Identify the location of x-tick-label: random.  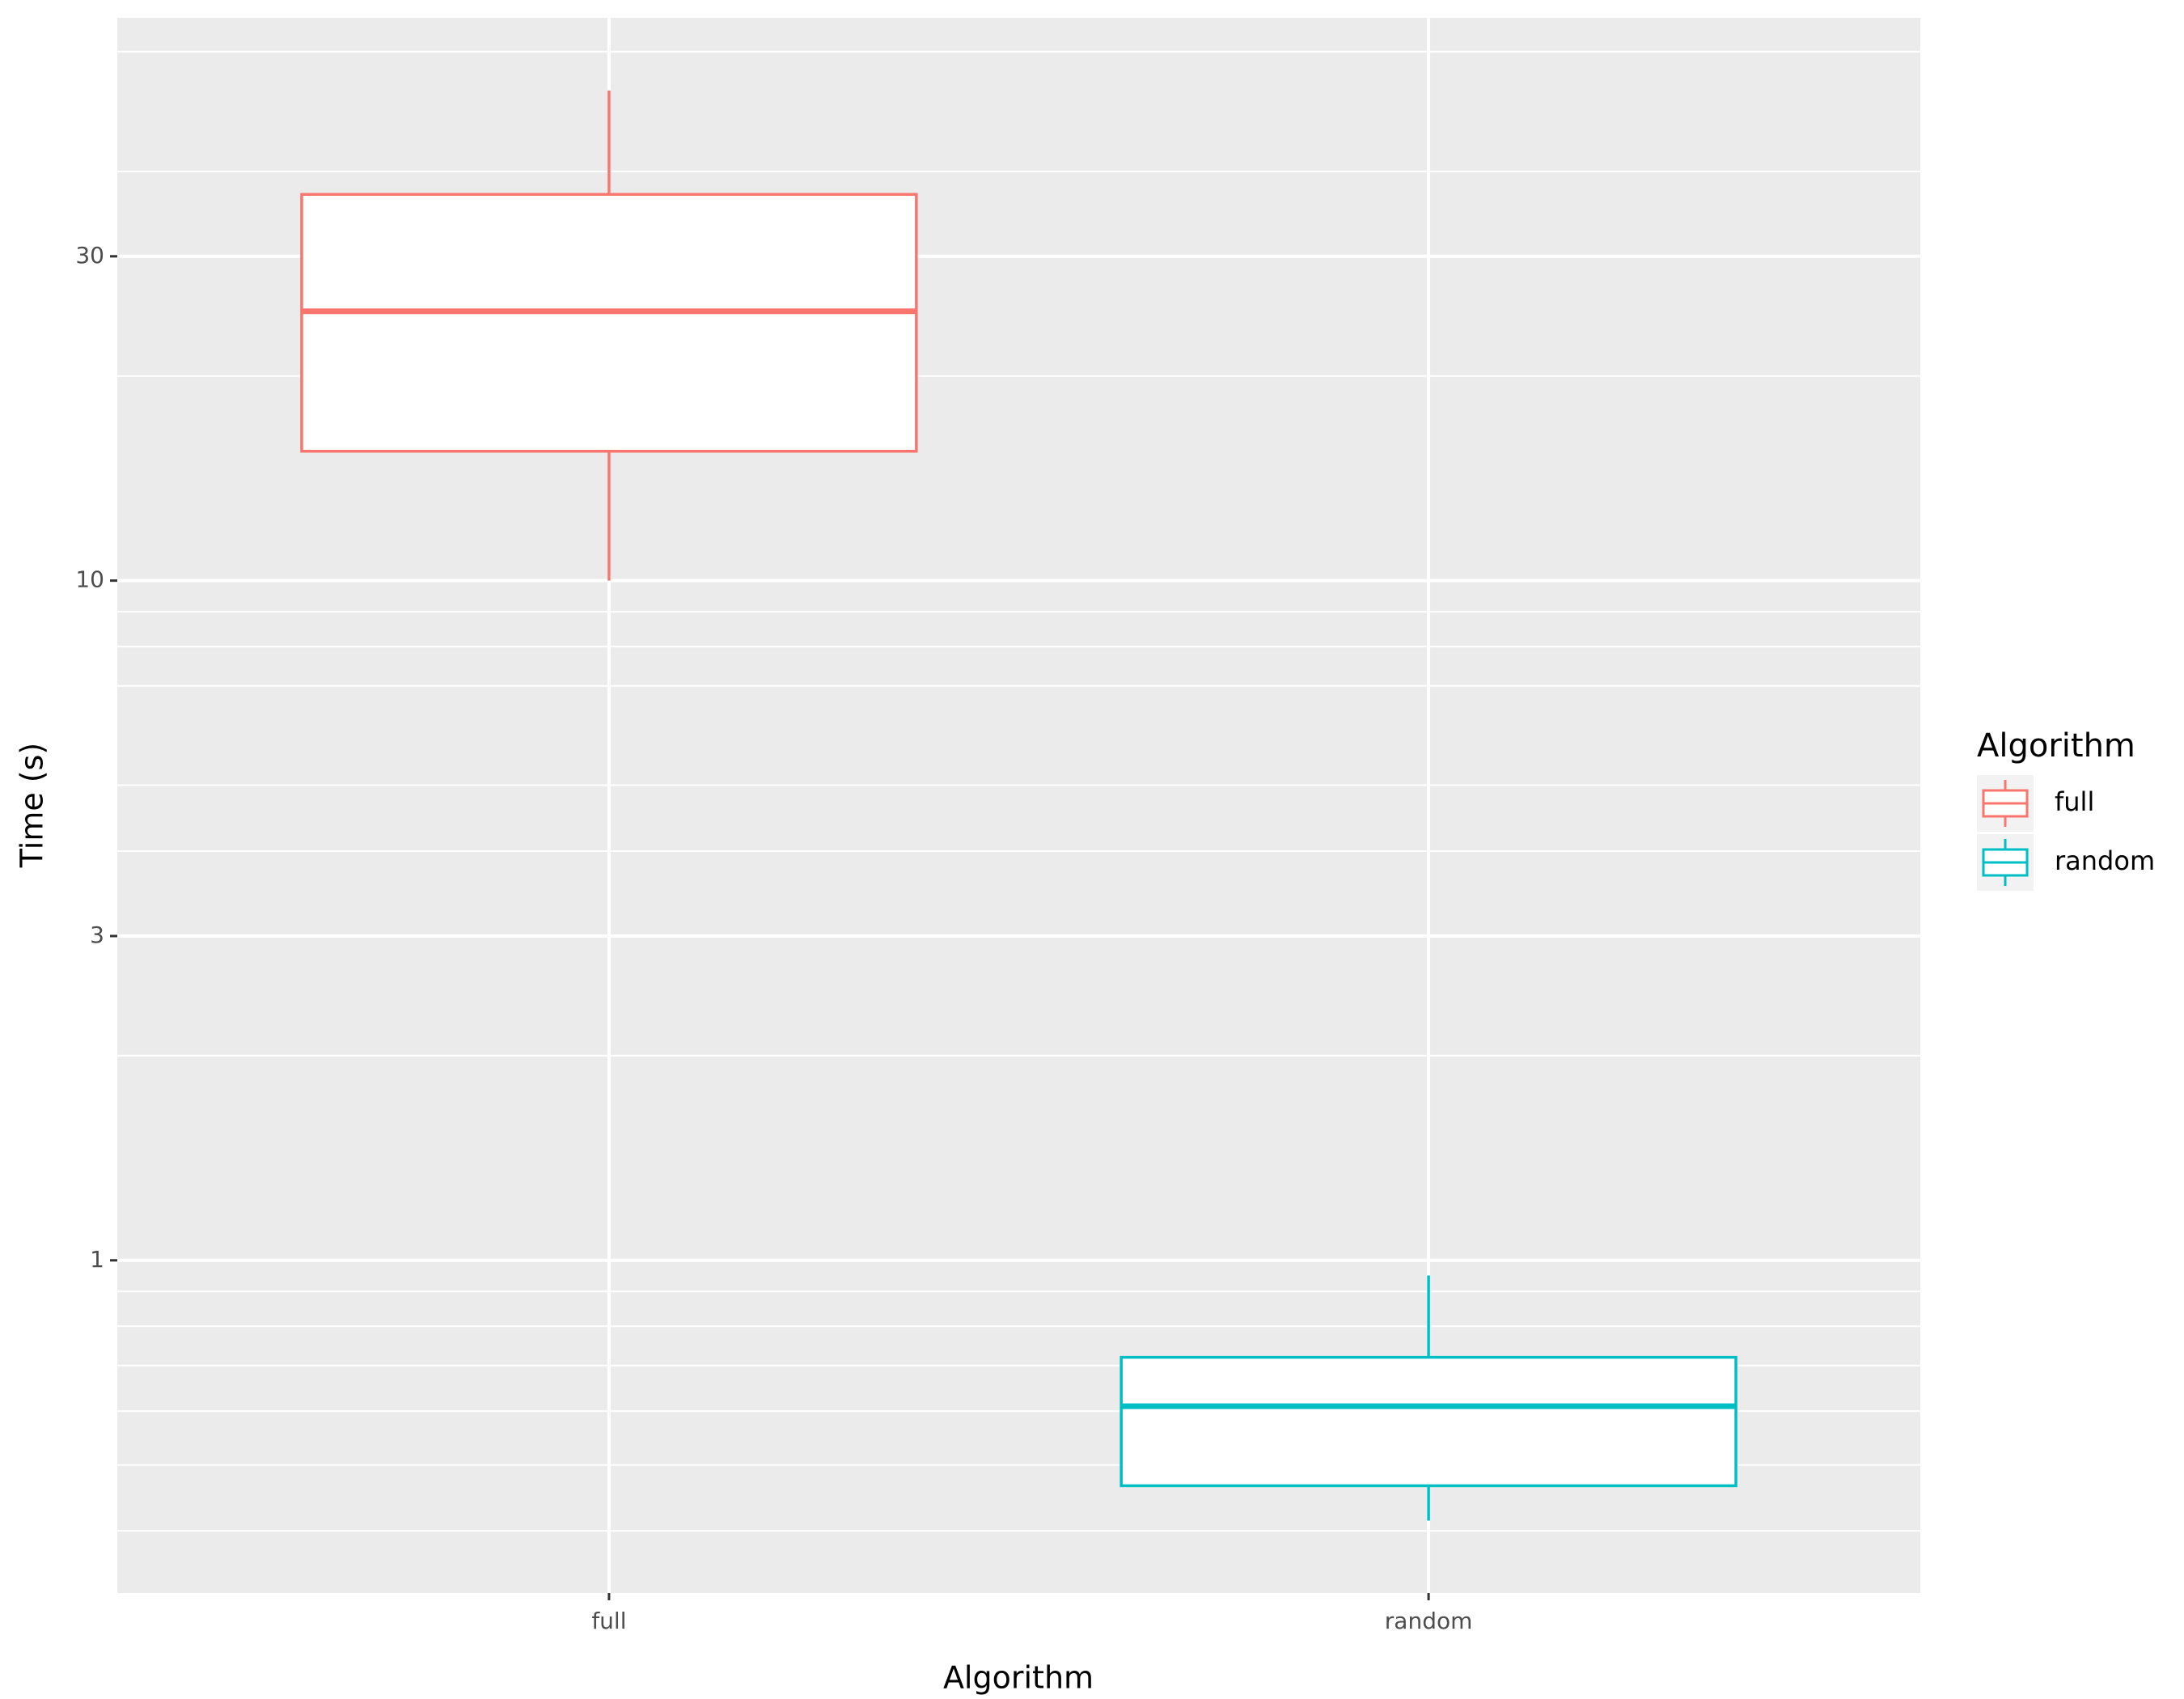
(1429, 1621).